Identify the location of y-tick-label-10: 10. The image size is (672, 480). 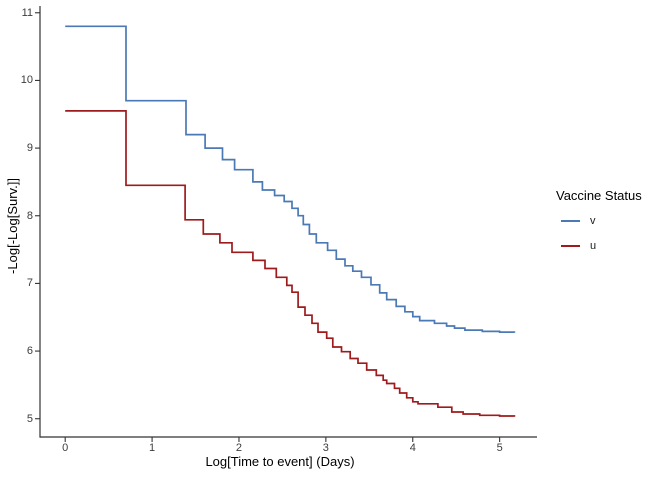
(26, 80).